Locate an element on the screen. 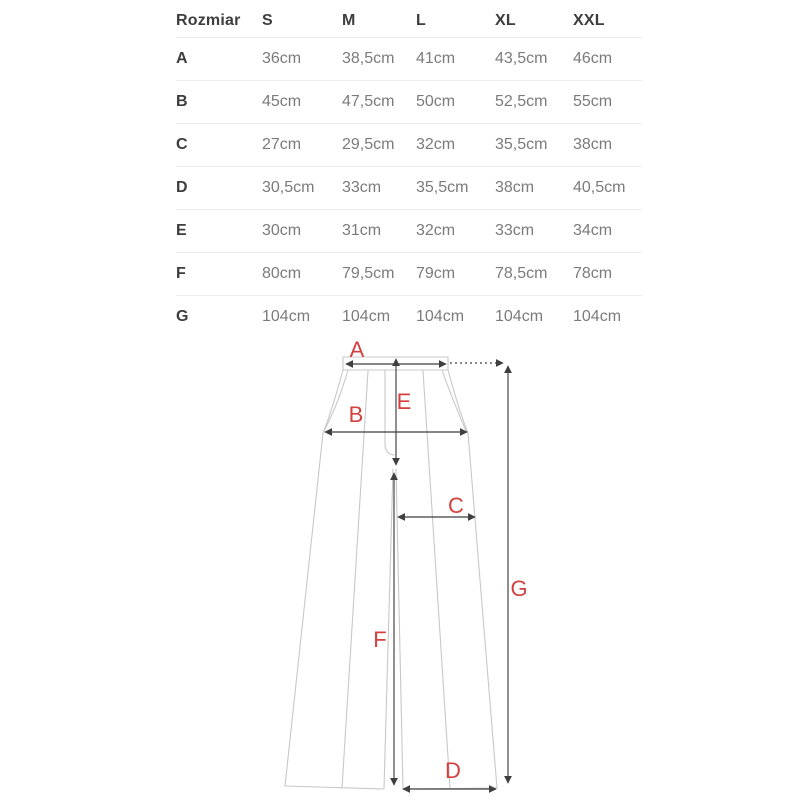 The height and width of the screenshot is (800, 800). table-row-a: A 36cm 38,5cm 41cm 43,5cm 46cm is located at coordinates (409, 59).